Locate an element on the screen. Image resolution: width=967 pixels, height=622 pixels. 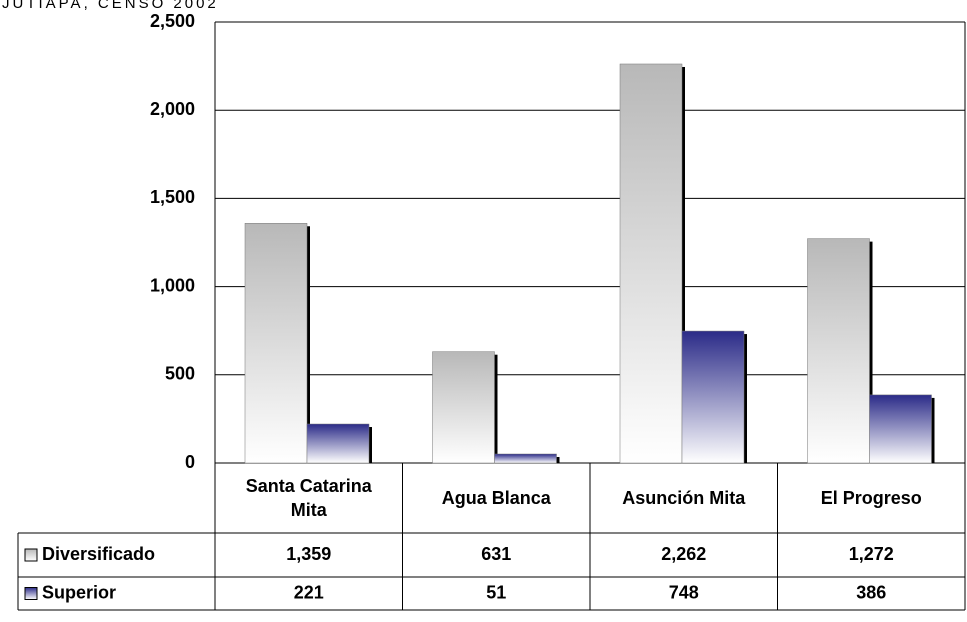
table-value: 631 is located at coordinates (496, 554).